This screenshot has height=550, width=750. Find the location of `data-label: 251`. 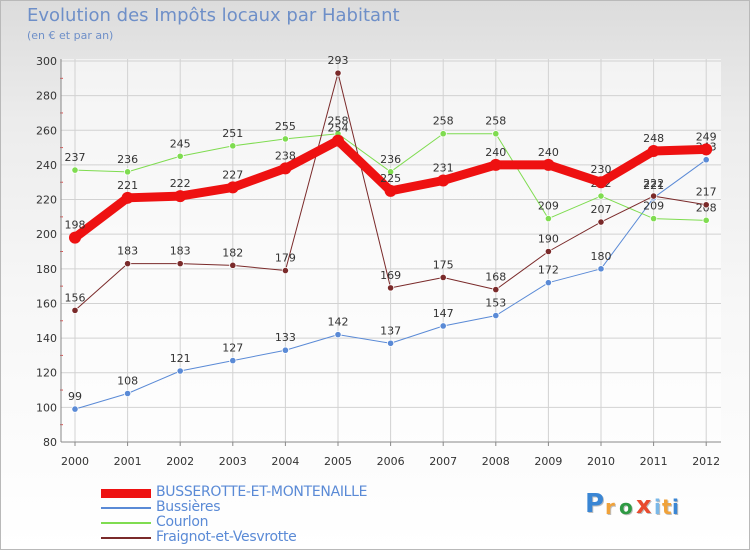

data-label: 251 is located at coordinates (232, 133).